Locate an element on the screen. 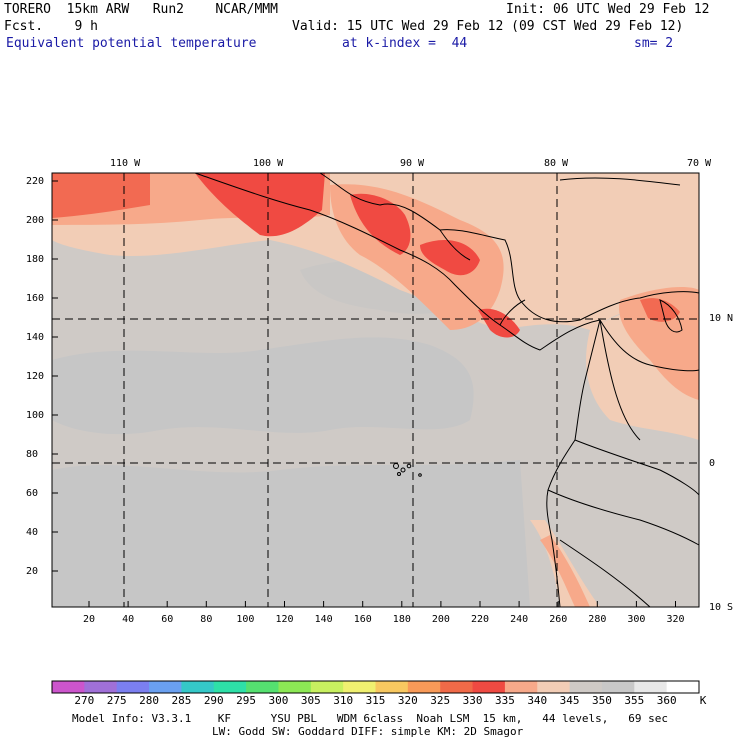 The image size is (740, 740). colorbar-tick-label: 315 is located at coordinates (375, 700).